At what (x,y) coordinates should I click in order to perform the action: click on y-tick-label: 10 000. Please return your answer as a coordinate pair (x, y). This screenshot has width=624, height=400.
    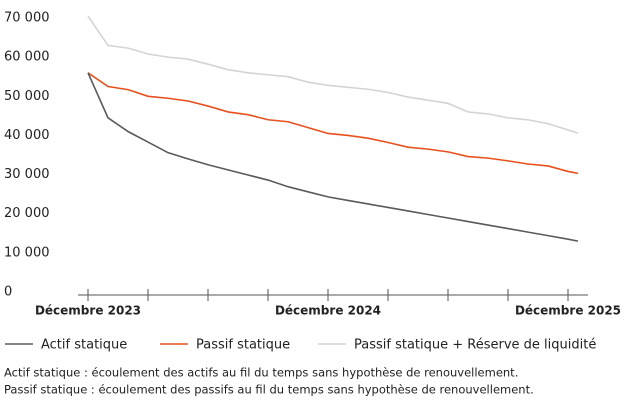
    Looking at the image, I should click on (27, 252).